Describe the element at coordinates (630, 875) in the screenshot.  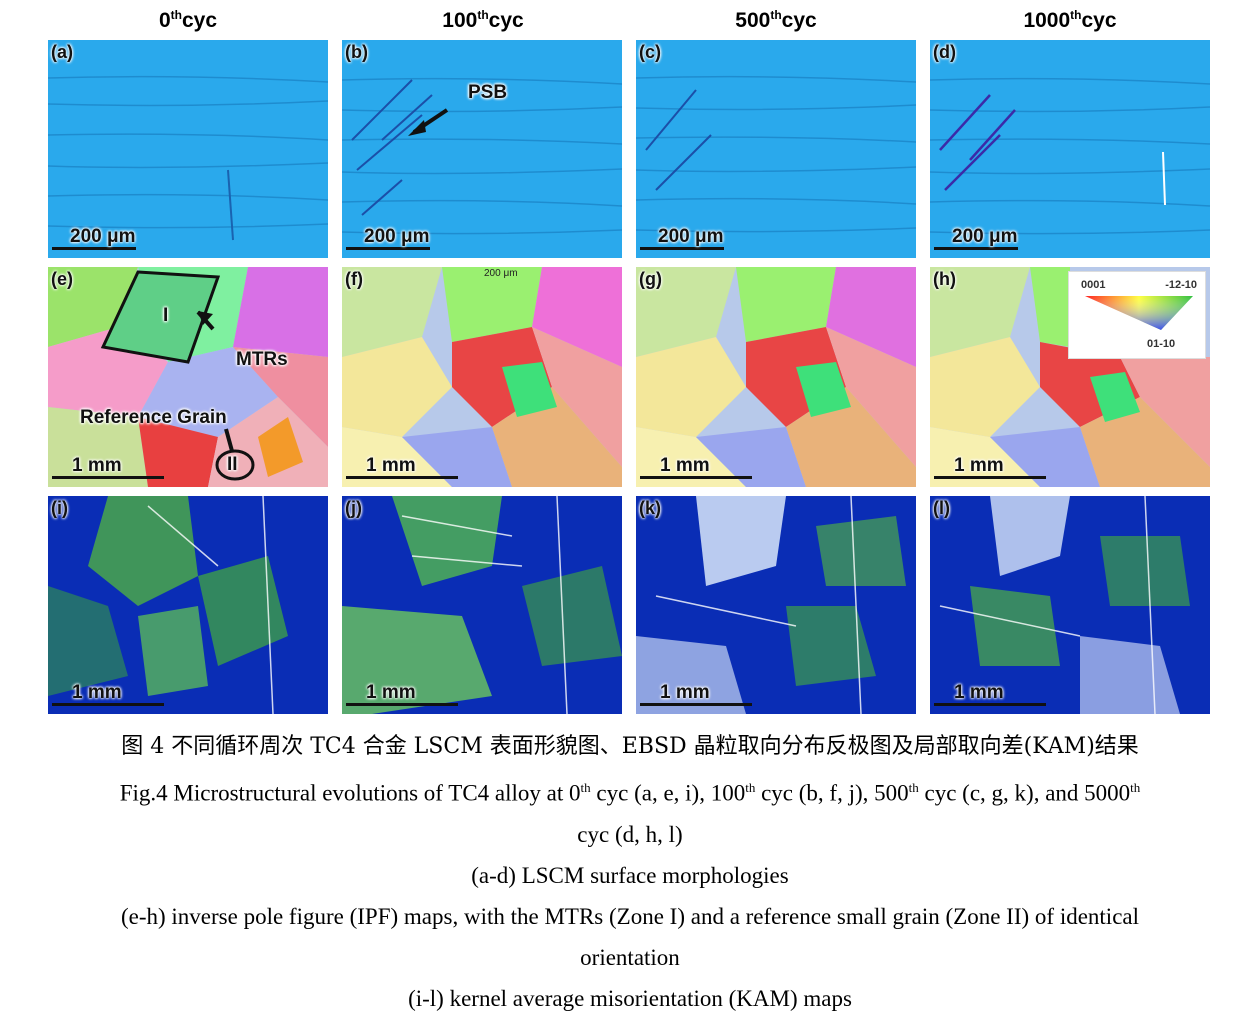
I see `caption-a-d: (a-d) LSCM surface morphologies` at that location.